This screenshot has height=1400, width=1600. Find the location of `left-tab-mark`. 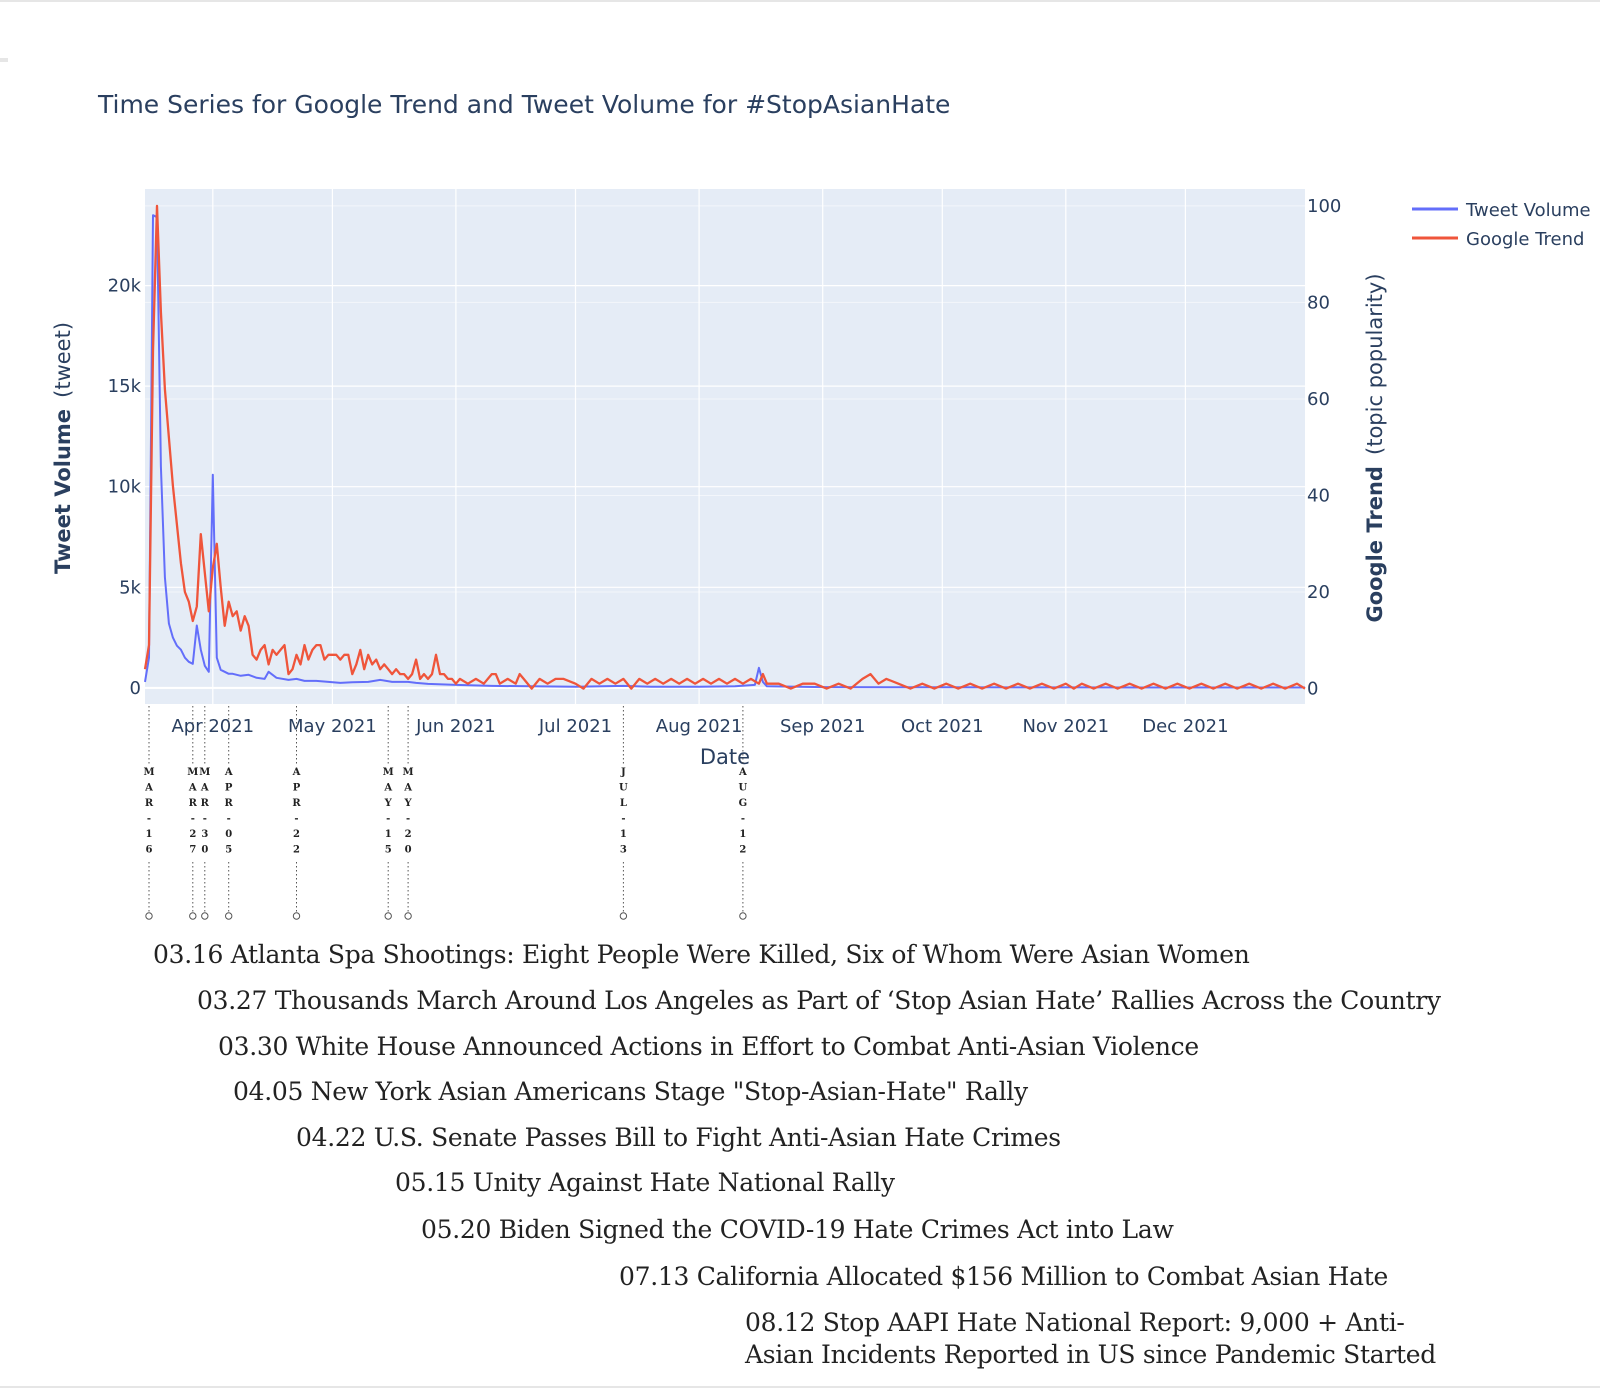

left-tab-mark is located at coordinates (4, 60).